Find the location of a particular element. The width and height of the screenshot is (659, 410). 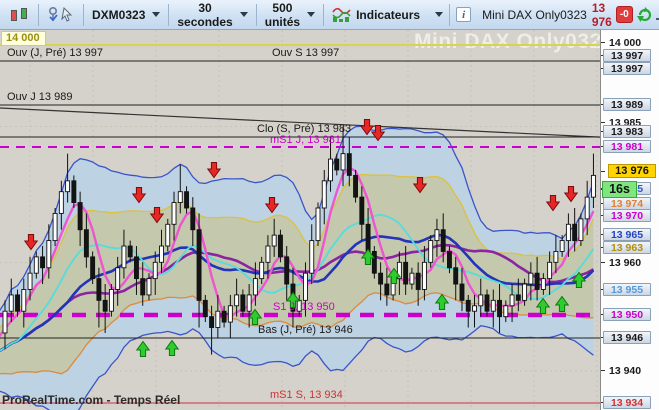

axis-price-label: 13 955 is located at coordinates (627, 289).